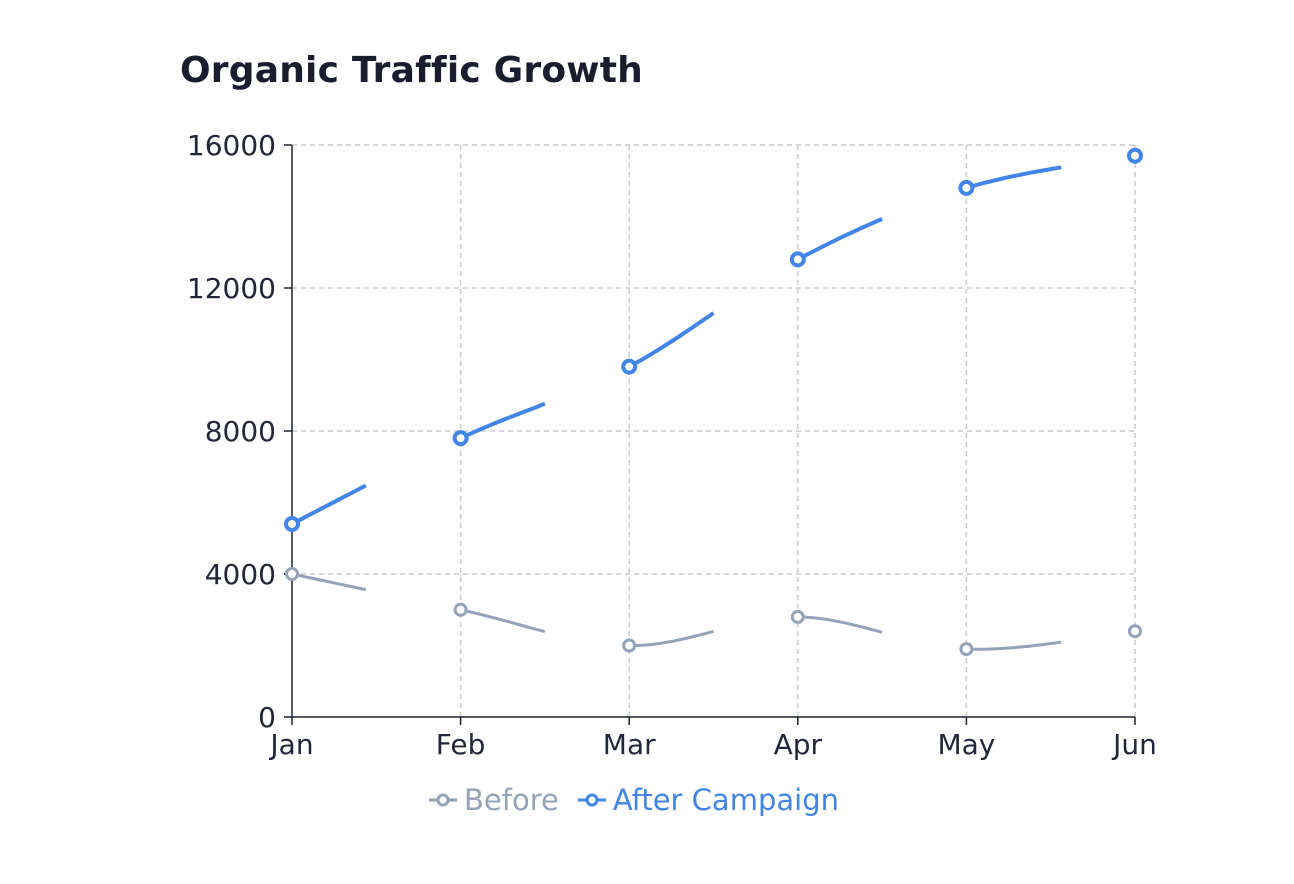 The image size is (1294, 884). What do you see at coordinates (240, 574) in the screenshot?
I see `y-tick-label-4000: 4000` at bounding box center [240, 574].